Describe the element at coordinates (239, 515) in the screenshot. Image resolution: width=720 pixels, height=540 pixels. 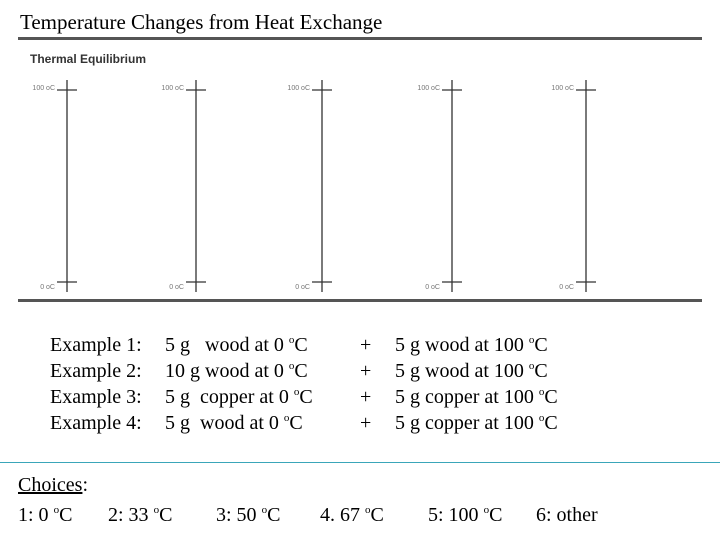
I see `text-part: 3: 50` at that location.